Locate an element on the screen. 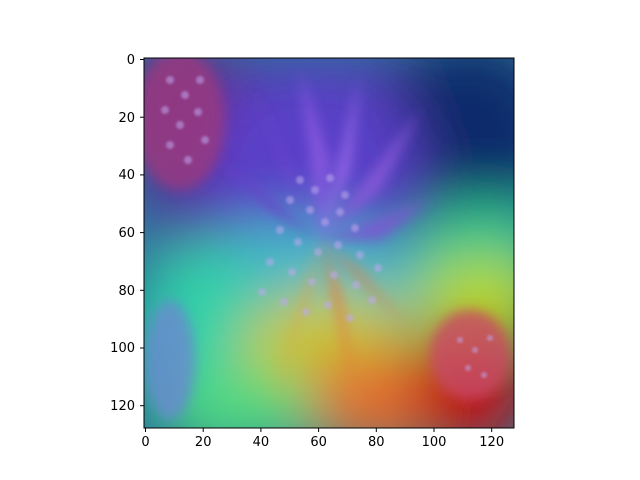  x-tick-label: 20 is located at coordinates (203, 442).